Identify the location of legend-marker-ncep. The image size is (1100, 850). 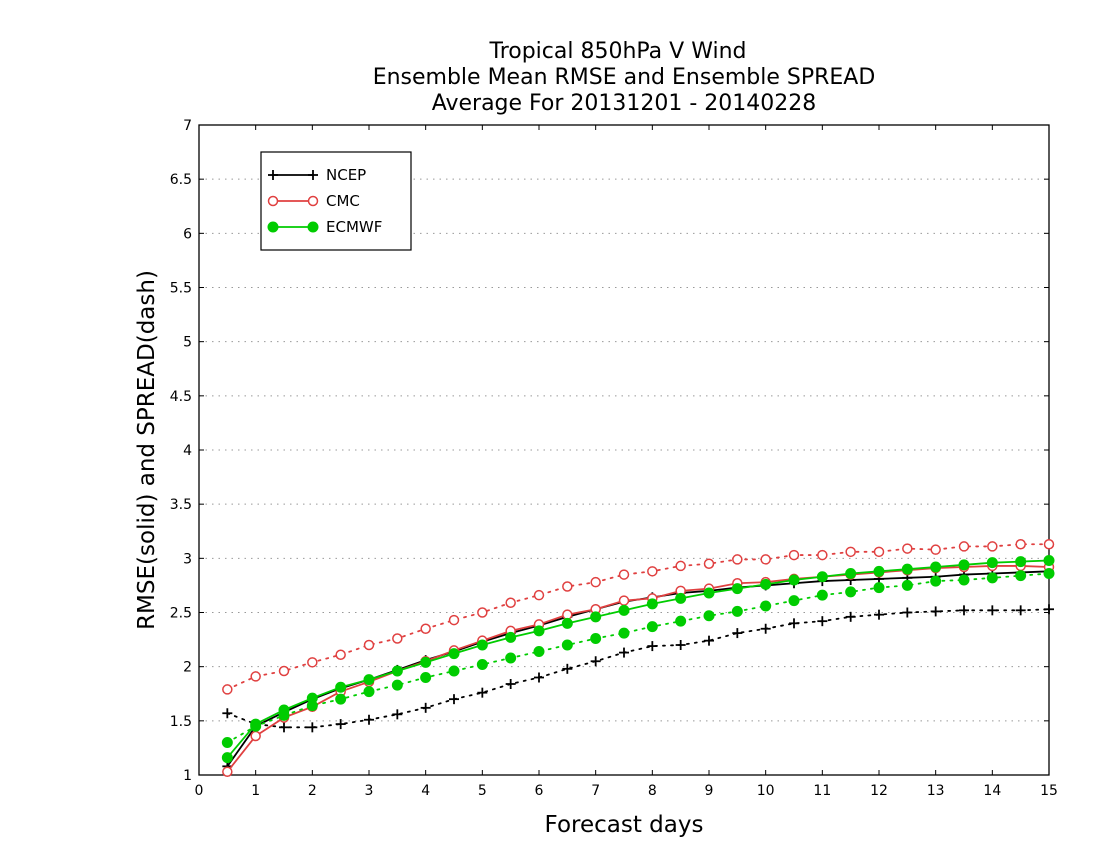
(273, 175).